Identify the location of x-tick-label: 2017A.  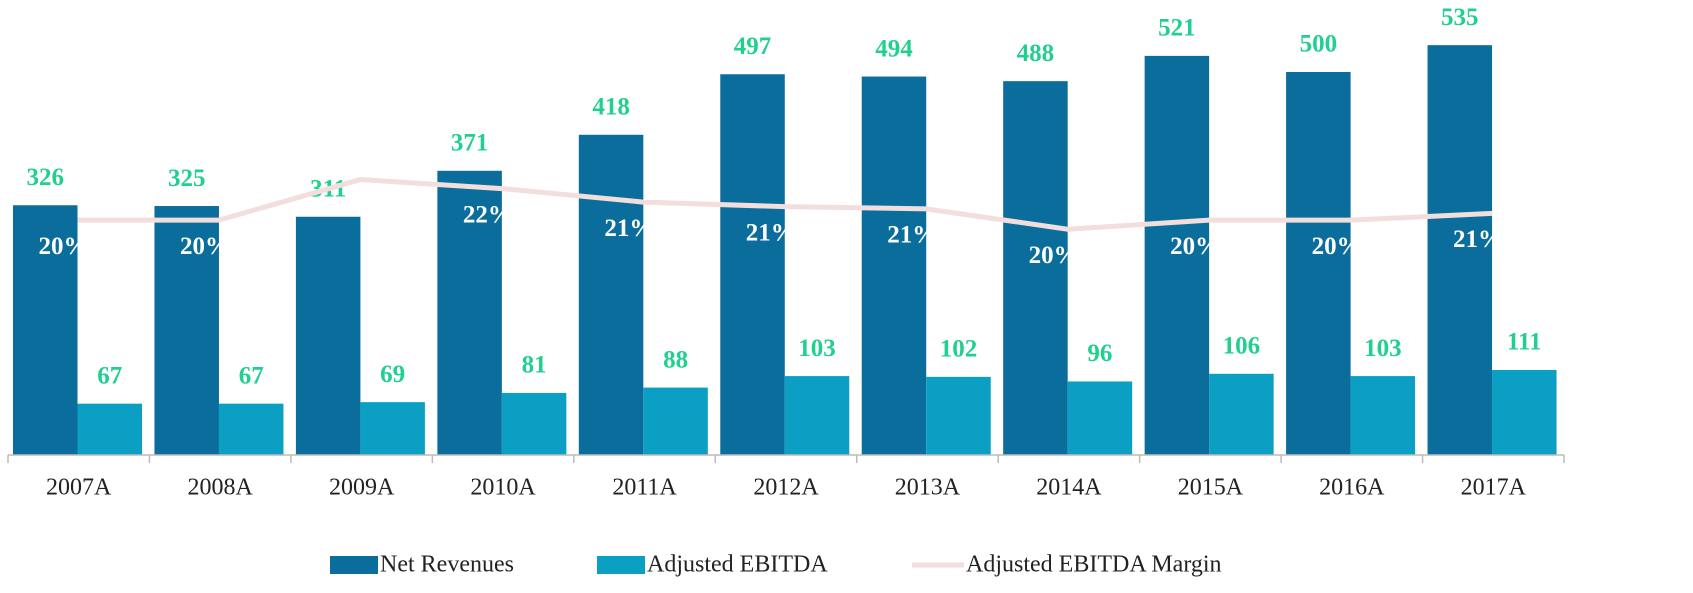
(1494, 488).